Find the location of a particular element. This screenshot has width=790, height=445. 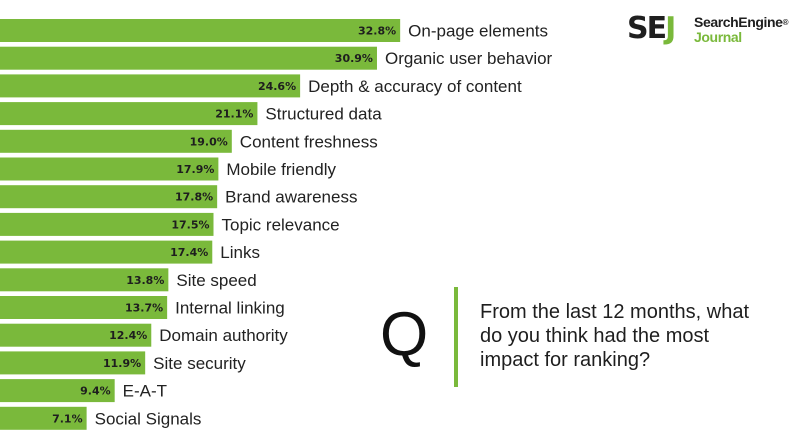

bar-domain-authority is located at coordinates (76, 335).